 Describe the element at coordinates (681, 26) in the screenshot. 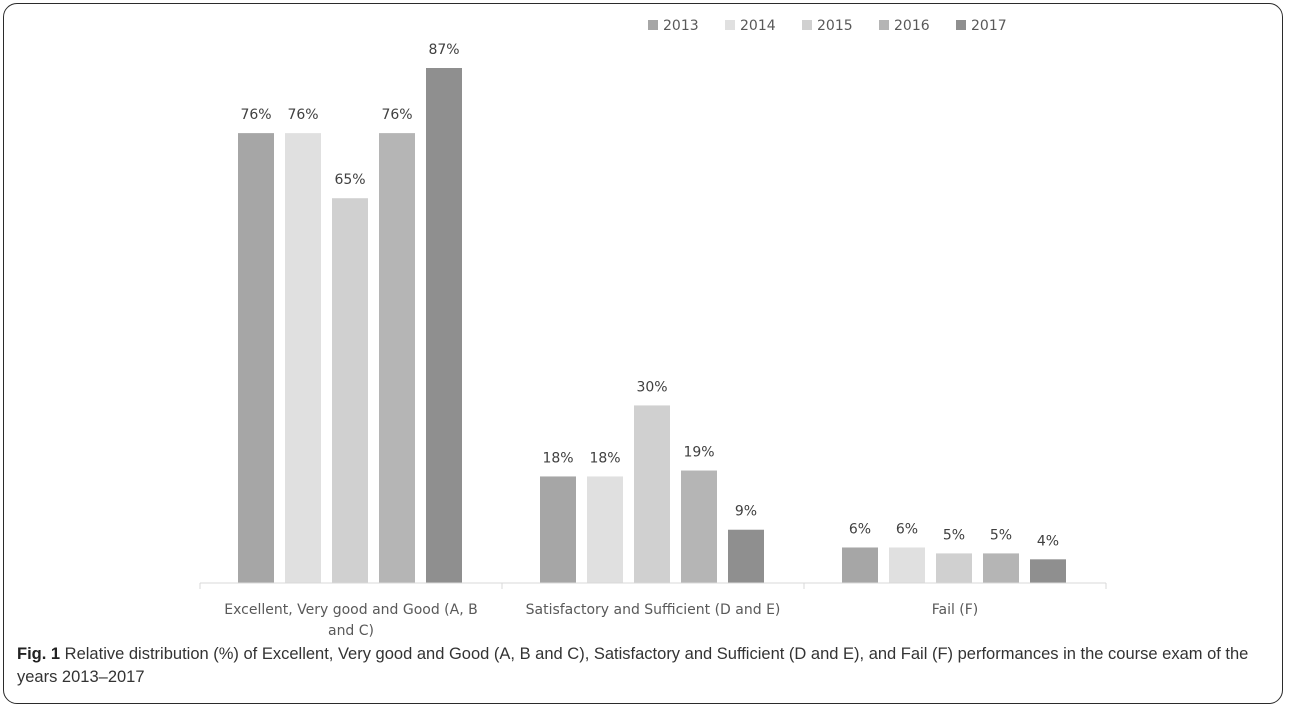

I see `legend-label-2013: 2013` at that location.